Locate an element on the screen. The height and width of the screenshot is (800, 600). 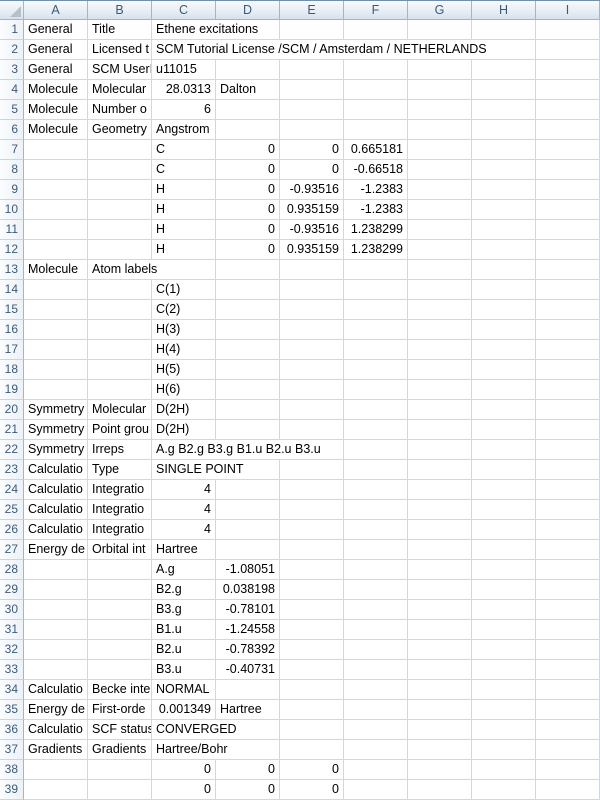
cell-G36 is located at coordinates (440, 730).